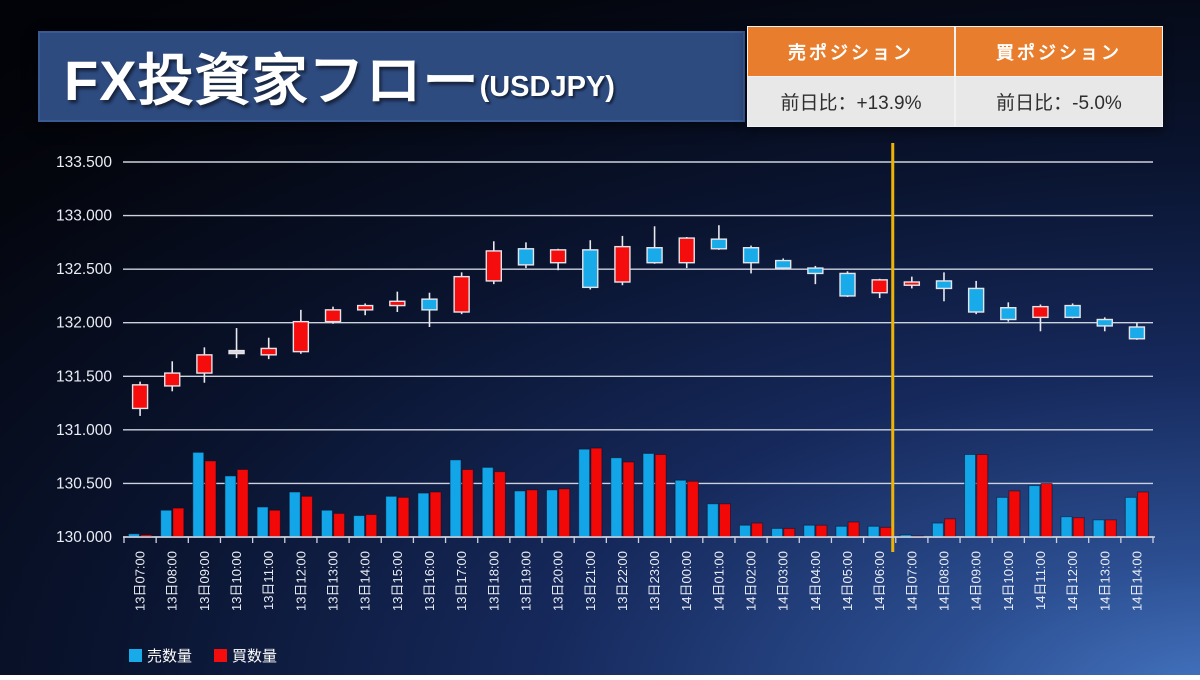  What do you see at coordinates (718, 581) in the screenshot?
I see `x-axis-label: 14日01:00` at bounding box center [718, 581].